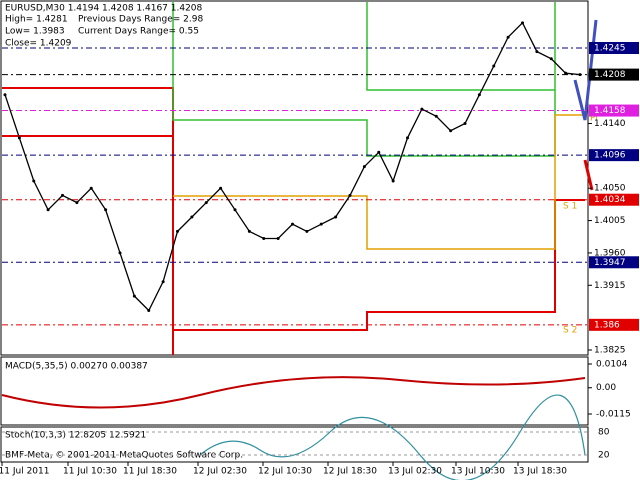 The height and width of the screenshot is (480, 640). I want to click on stoch-tick-label: 20, so click(604, 456).